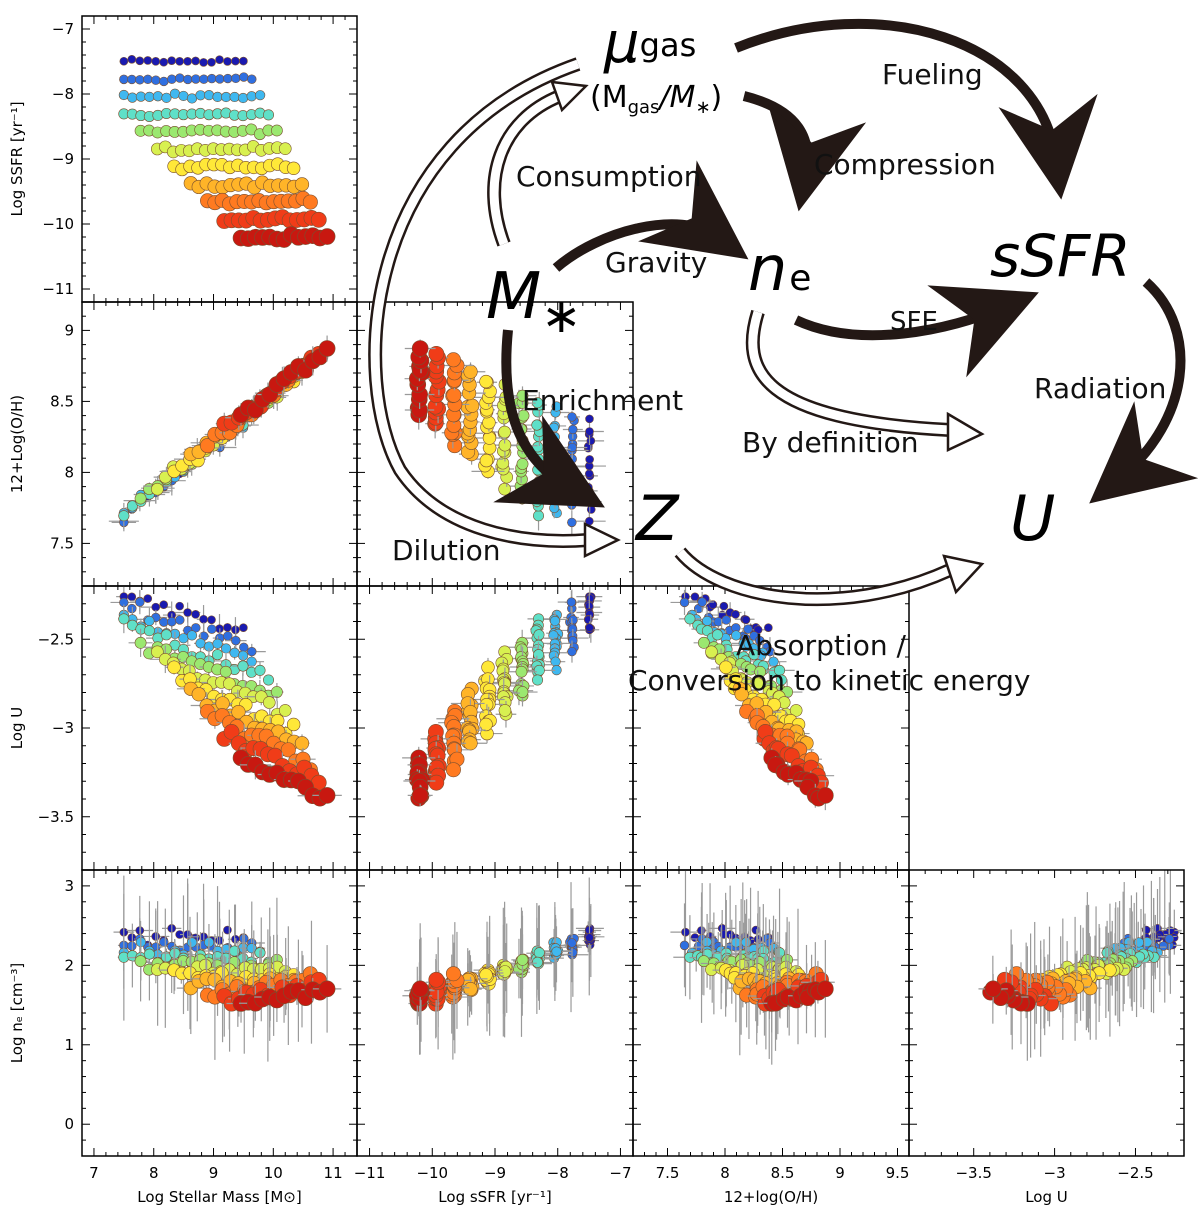 This screenshot has height=1214, width=1200. What do you see at coordinates (771, 1197) in the screenshot?
I see `x-axis-label: 12+log(O/H)` at bounding box center [771, 1197].